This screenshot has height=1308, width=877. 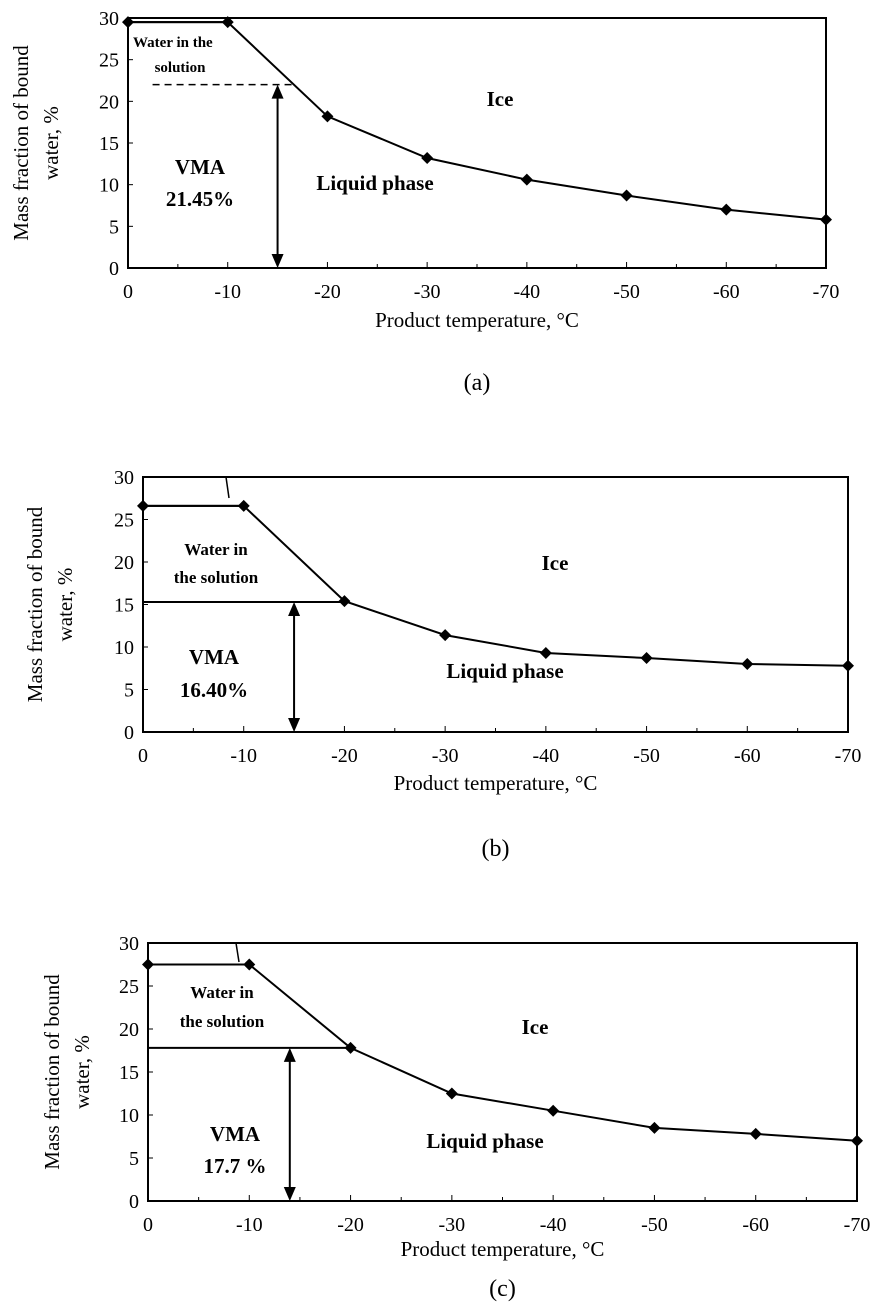 What do you see at coordinates (214, 690) in the screenshot?
I see `vma-value-label: 16.40%` at bounding box center [214, 690].